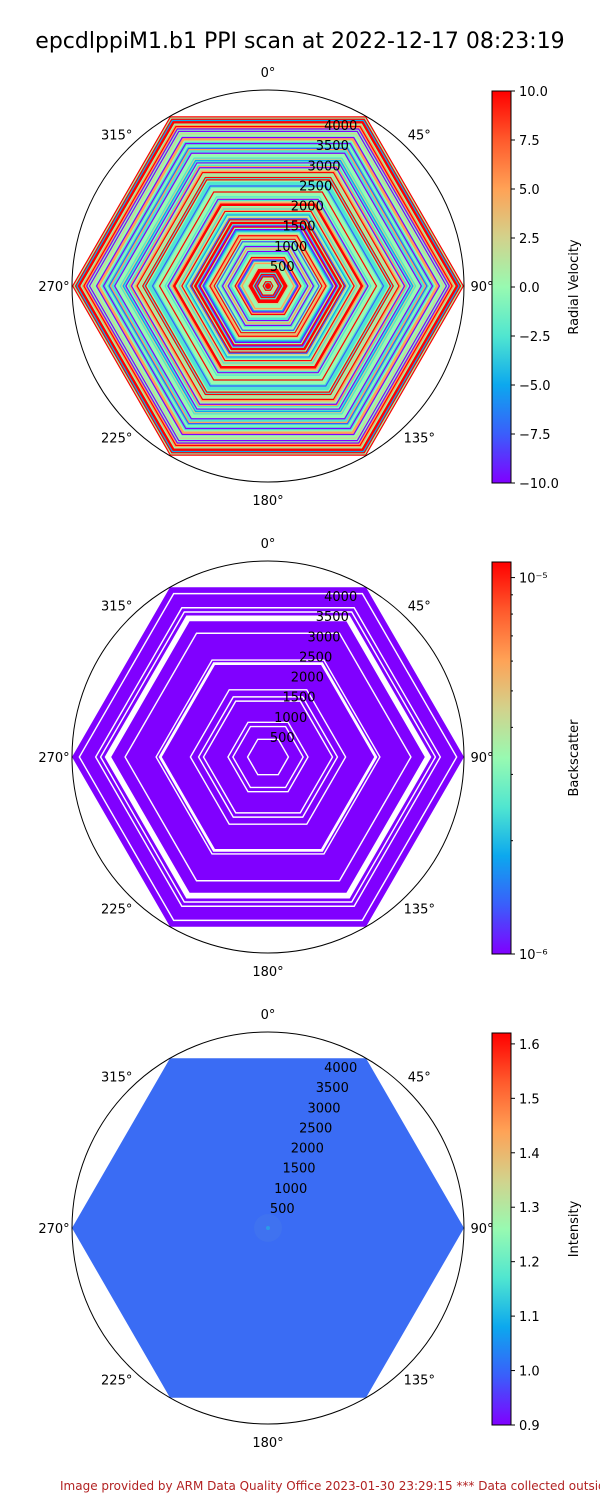 Image resolution: width=600 pixels, height=1500 pixels. Describe the element at coordinates (529, 1372) in the screenshot. I see `colorbar-tick-label: 1.0` at that location.